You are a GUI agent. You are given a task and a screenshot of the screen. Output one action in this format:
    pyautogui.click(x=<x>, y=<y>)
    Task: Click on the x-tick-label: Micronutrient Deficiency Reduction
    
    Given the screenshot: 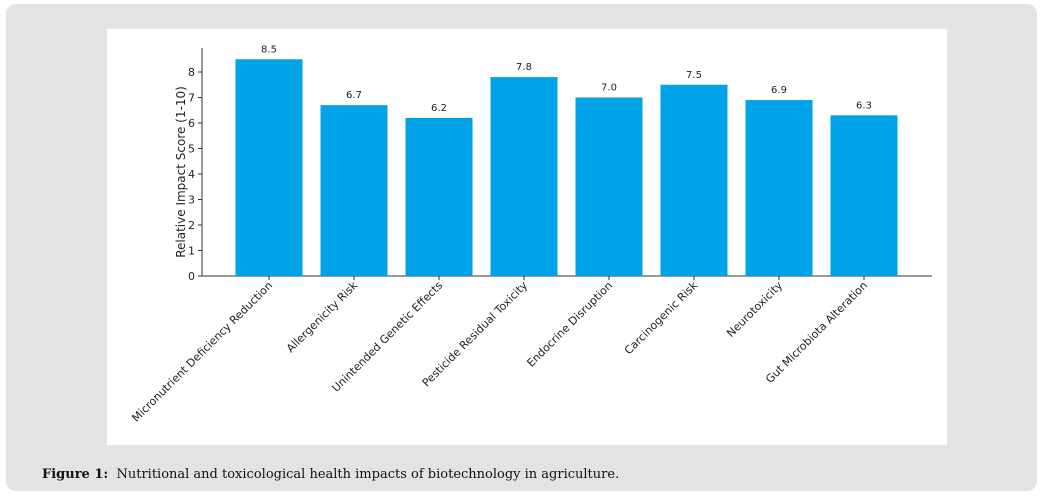 What is the action you would take?
    pyautogui.click(x=202, y=352)
    